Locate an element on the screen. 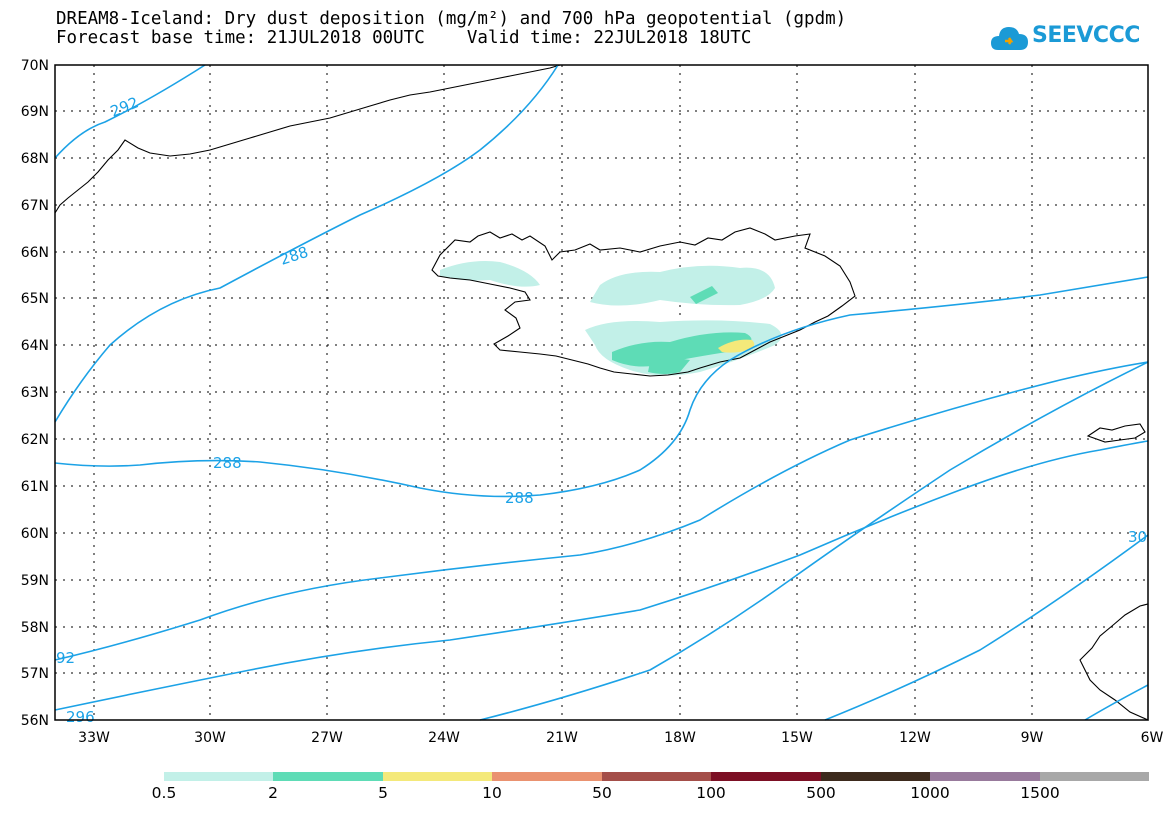 Image resolution: width=1175 pixels, height=815 pixels. contour-south-east is located at coordinates (986, 627).